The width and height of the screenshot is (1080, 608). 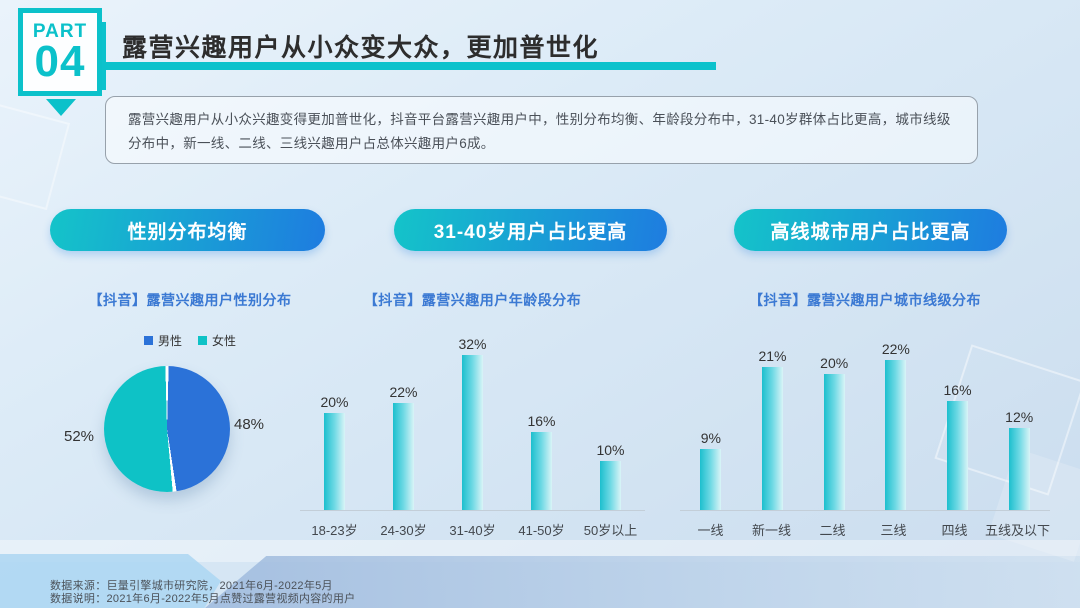 I want to click on legend-item-male: 男性, so click(x=162, y=340).